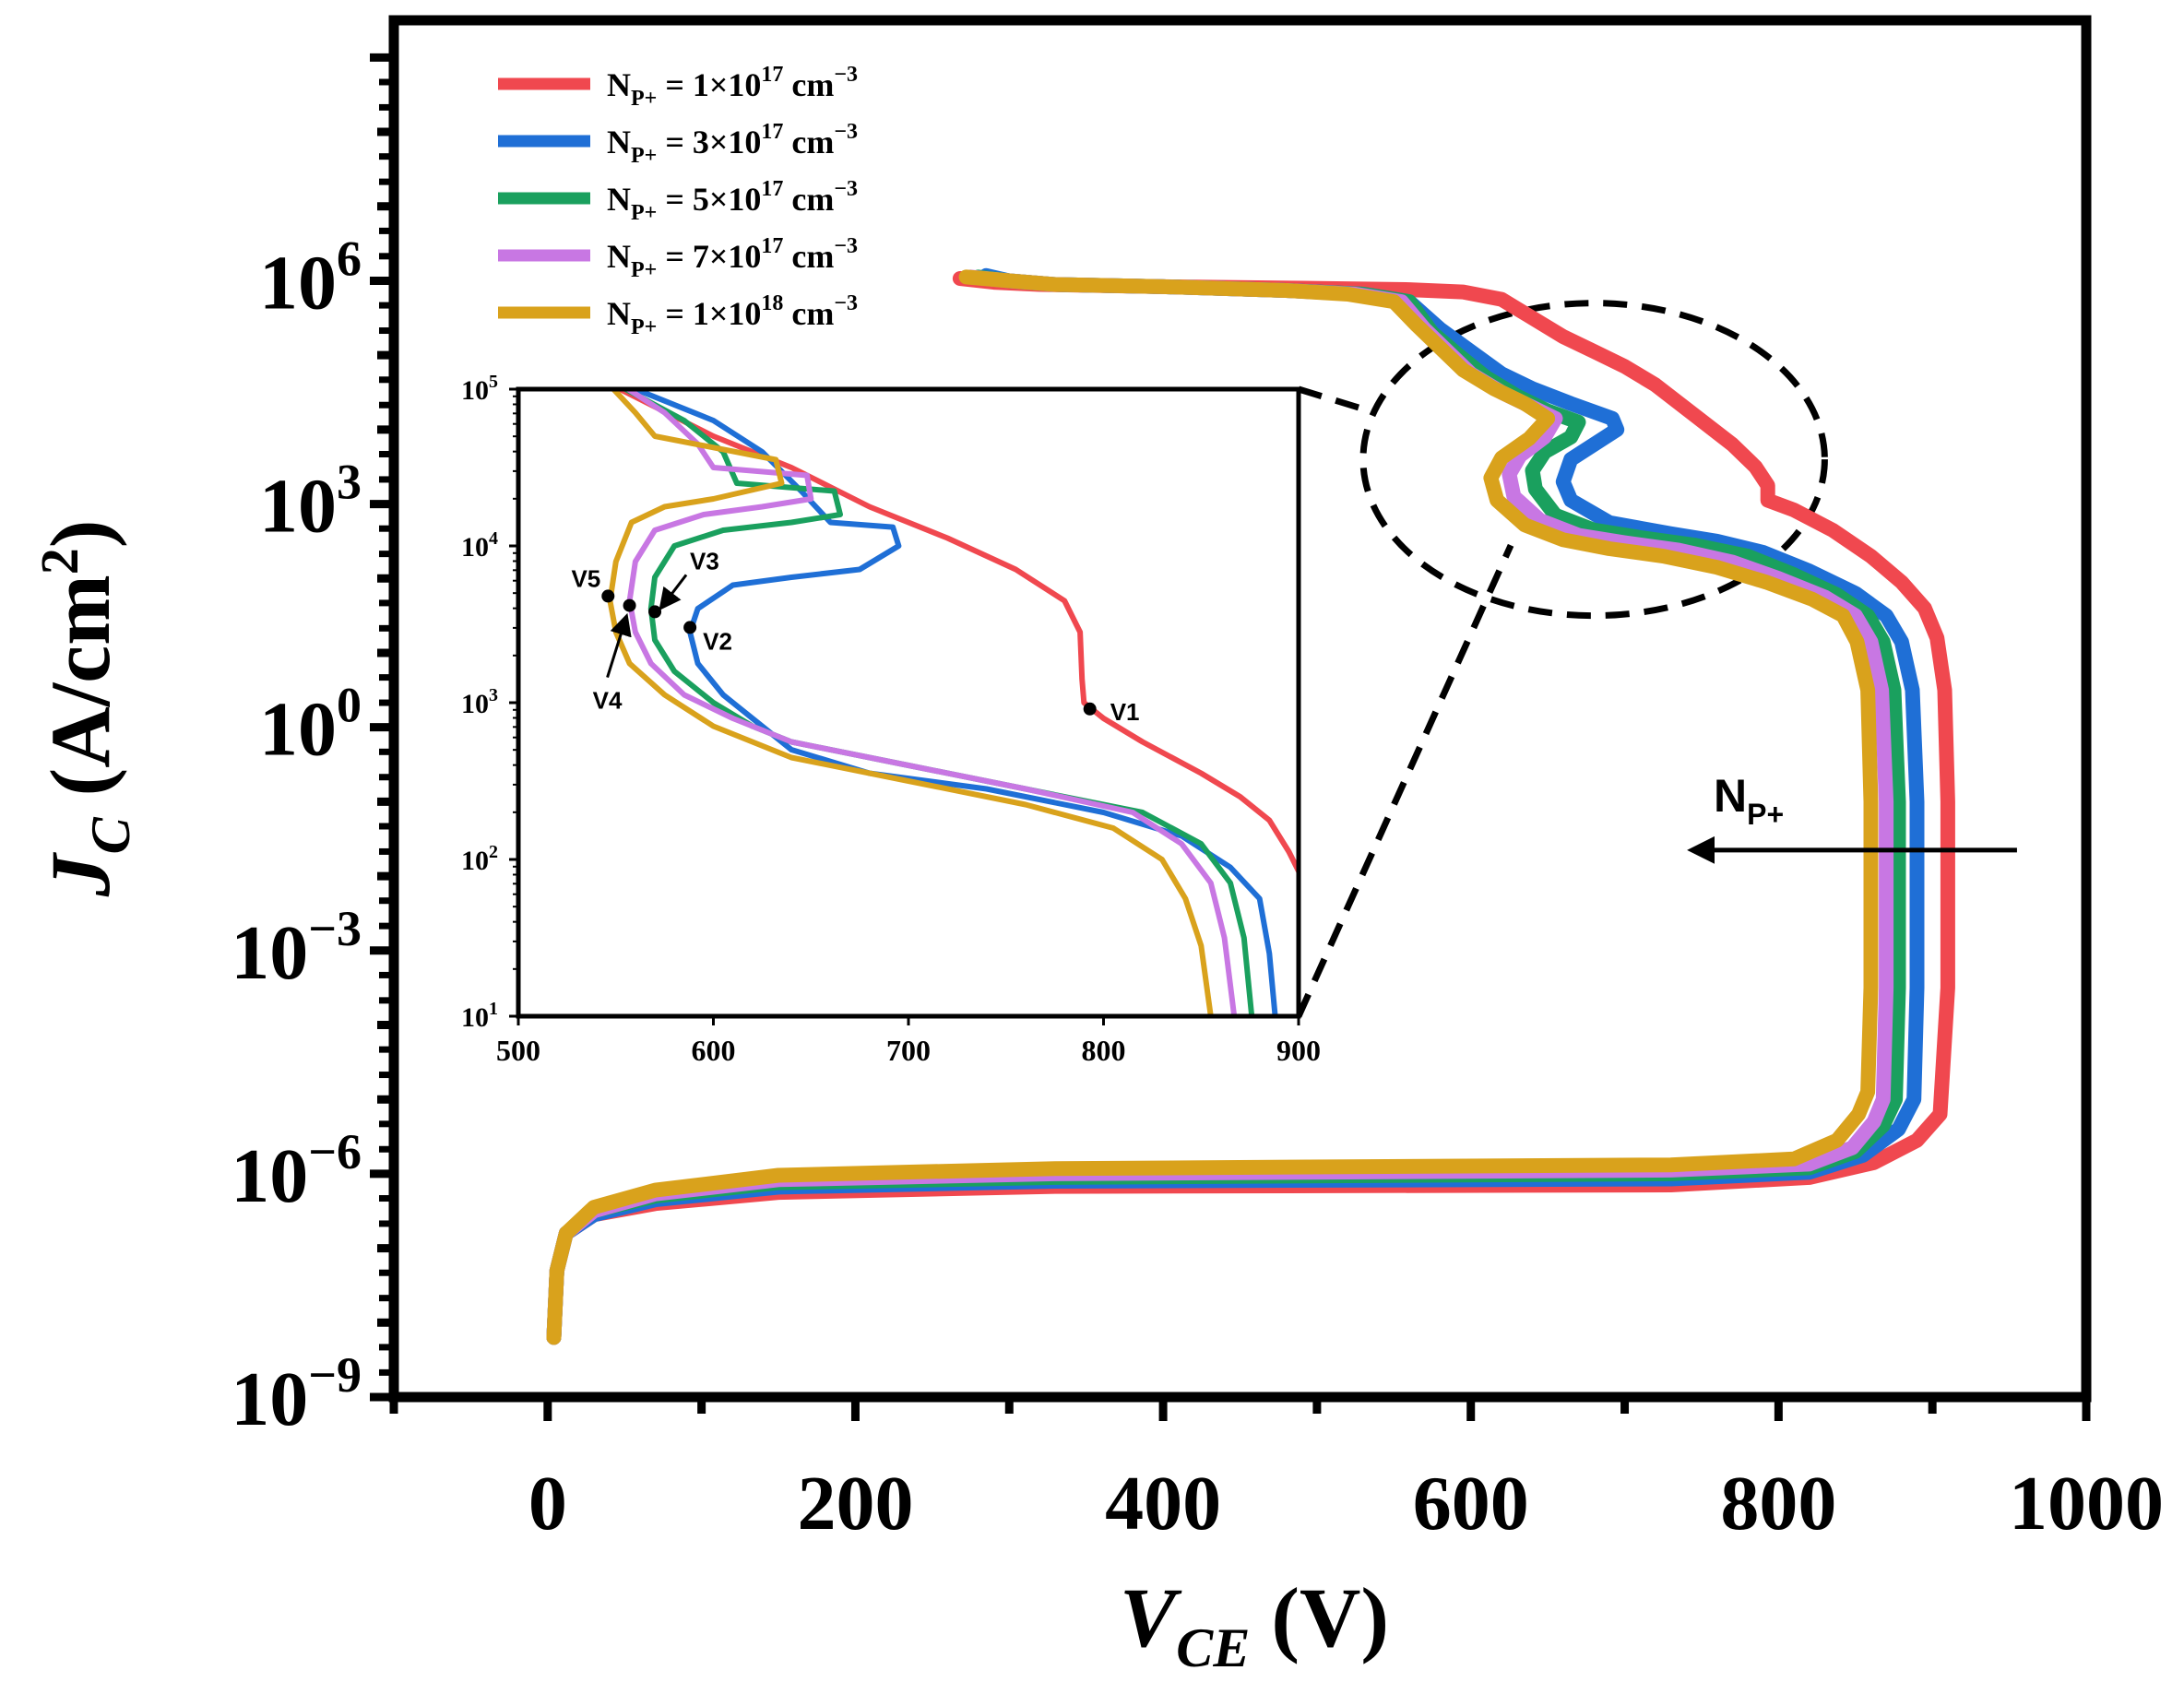  What do you see at coordinates (335, 1375) in the screenshot?
I see `y-tick-label-exp: −9` at bounding box center [335, 1375].